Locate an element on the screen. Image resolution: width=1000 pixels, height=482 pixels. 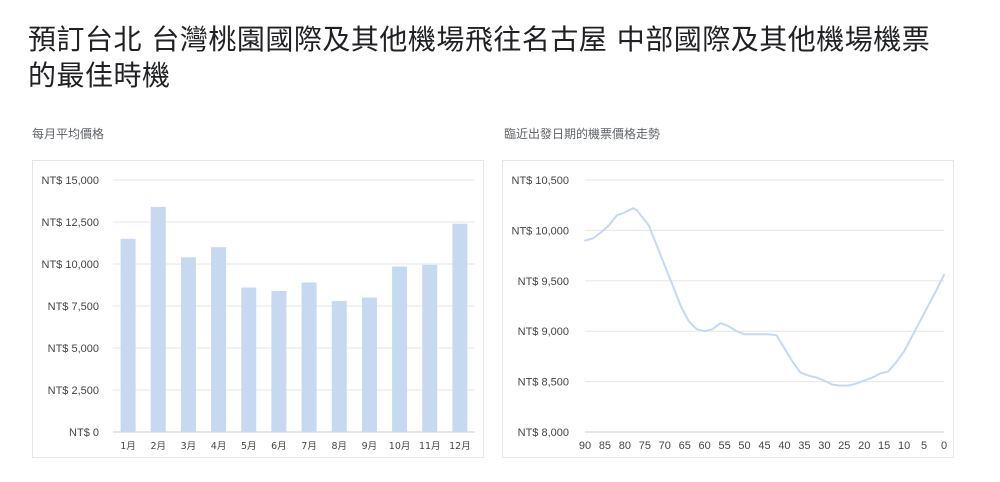
x-tick-label: 11月 is located at coordinates (430, 446).